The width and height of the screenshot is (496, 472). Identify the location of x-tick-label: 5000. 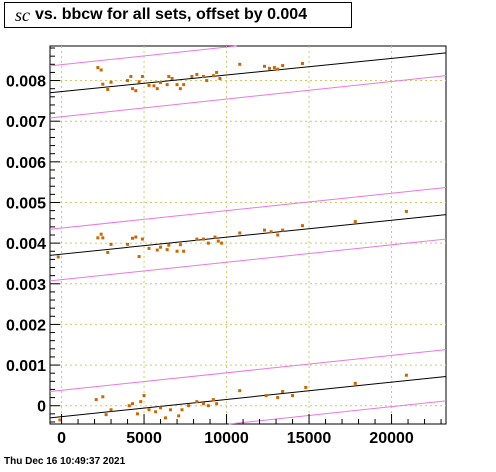
(144, 438).